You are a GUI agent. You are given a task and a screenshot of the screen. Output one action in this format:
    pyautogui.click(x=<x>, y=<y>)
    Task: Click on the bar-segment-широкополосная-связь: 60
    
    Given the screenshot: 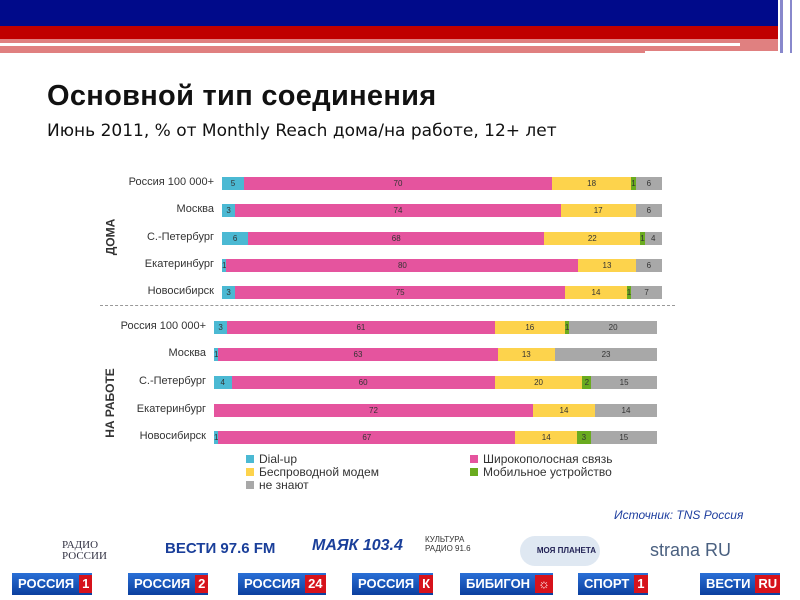 What is the action you would take?
    pyautogui.click(x=363, y=382)
    